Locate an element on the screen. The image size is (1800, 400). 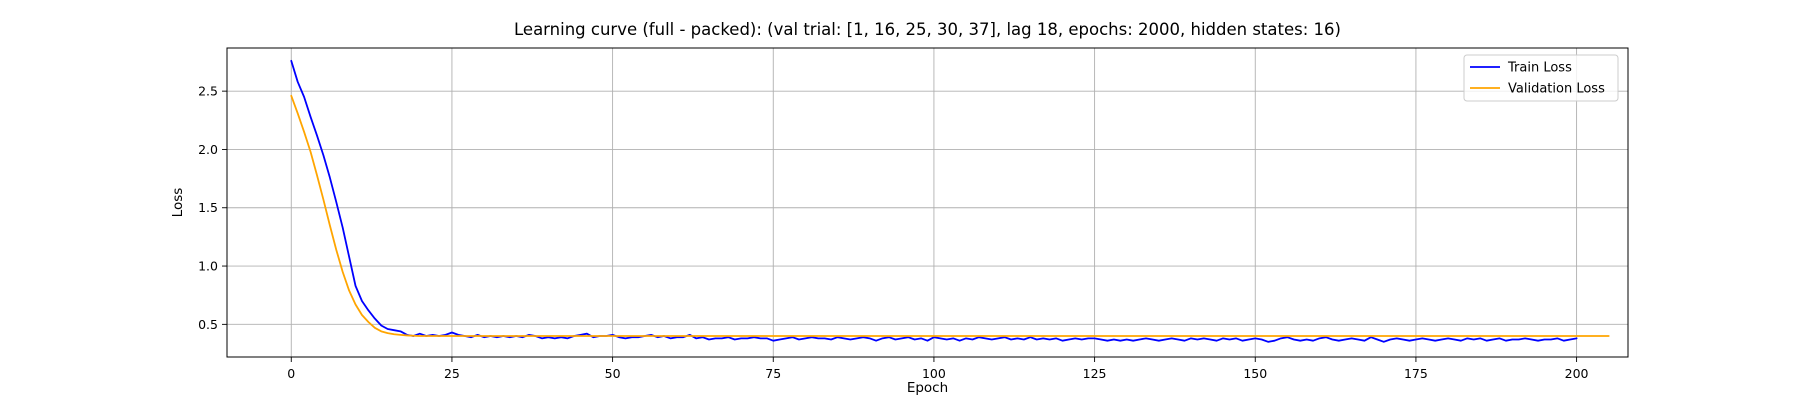
legend-box is located at coordinates (1541, 78).